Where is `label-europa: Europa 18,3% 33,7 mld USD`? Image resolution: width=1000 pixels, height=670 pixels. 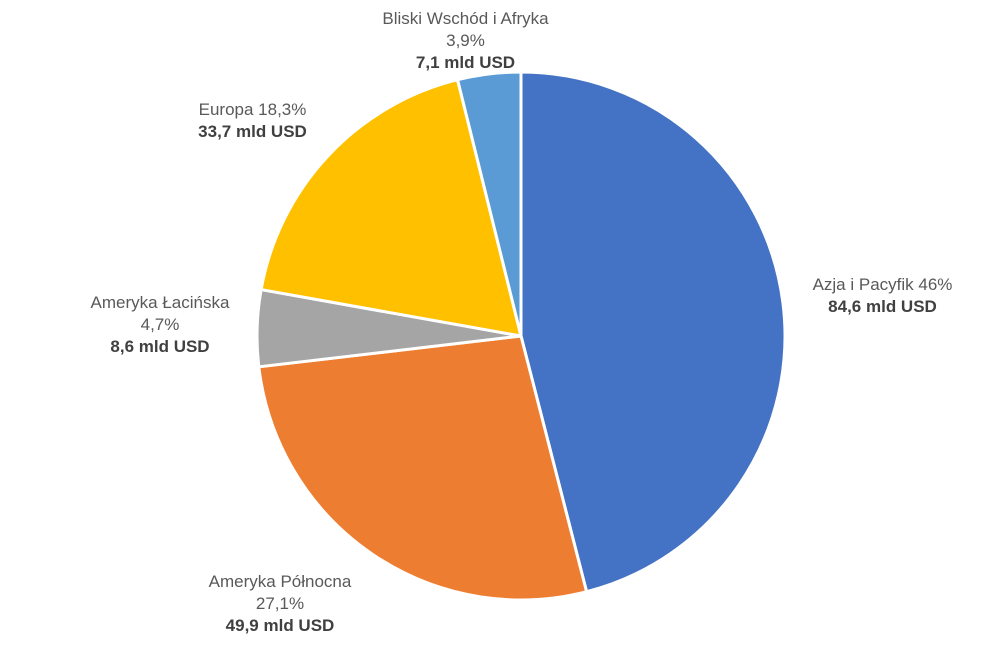 label-europa: Europa 18,3% 33,7 mld USD is located at coordinates (252, 121).